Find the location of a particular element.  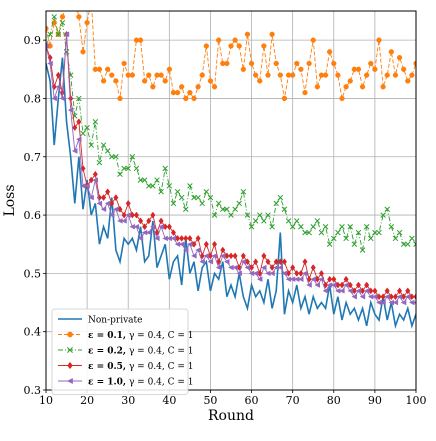

legend-label-1: ε = 0.1, γ = 0.4, C = 1 is located at coordinates (141, 336).